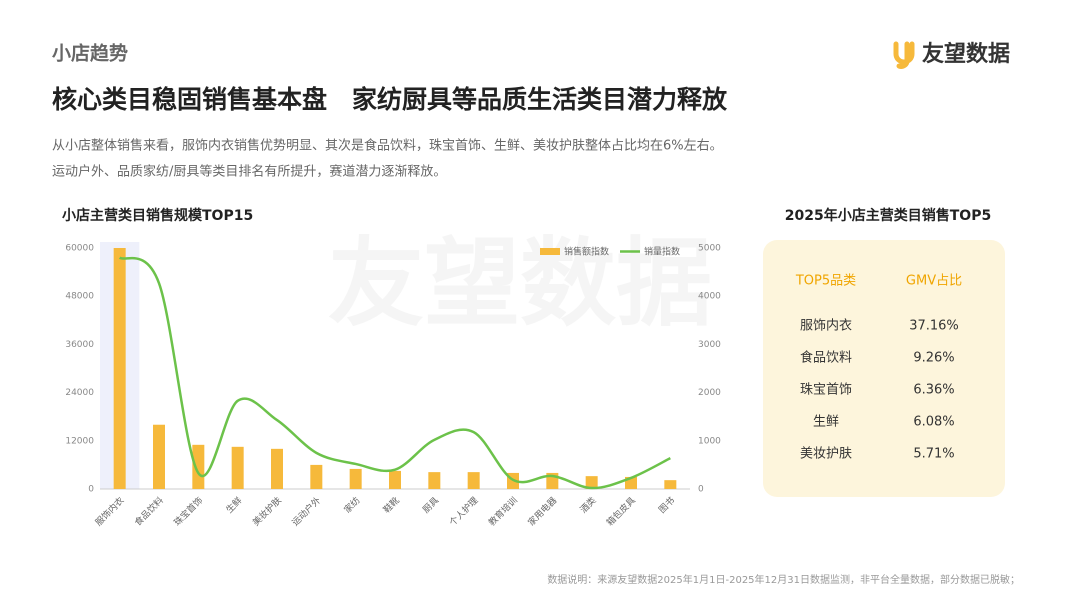 Image resolution: width=1080 pixels, height=612 pixels. Describe the element at coordinates (621, 511) in the screenshot. I see `x-tick-label: 箱包皮具` at that location.